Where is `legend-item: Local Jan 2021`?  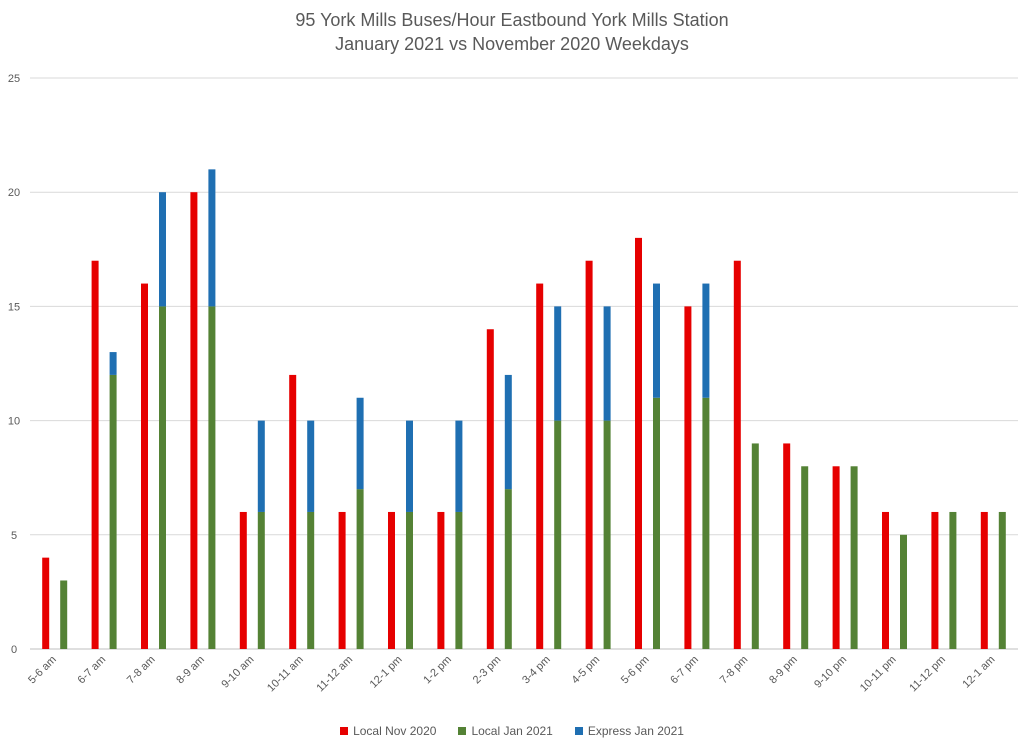 legend-item: Local Jan 2021 is located at coordinates (505, 731).